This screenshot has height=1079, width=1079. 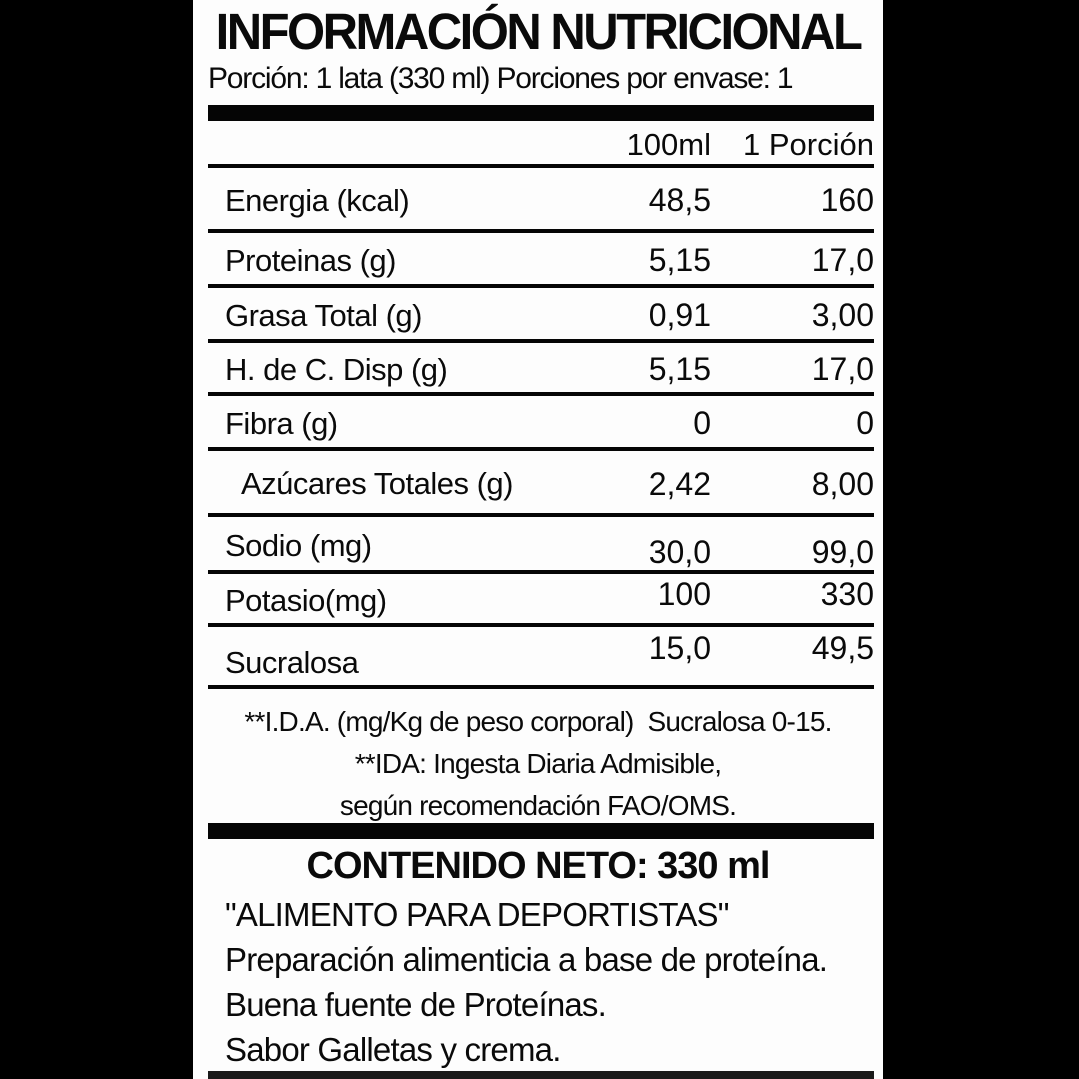 I want to click on nutrient-row-sucralosa: Sucralosa 15,0 49,5, so click(x=541, y=659).